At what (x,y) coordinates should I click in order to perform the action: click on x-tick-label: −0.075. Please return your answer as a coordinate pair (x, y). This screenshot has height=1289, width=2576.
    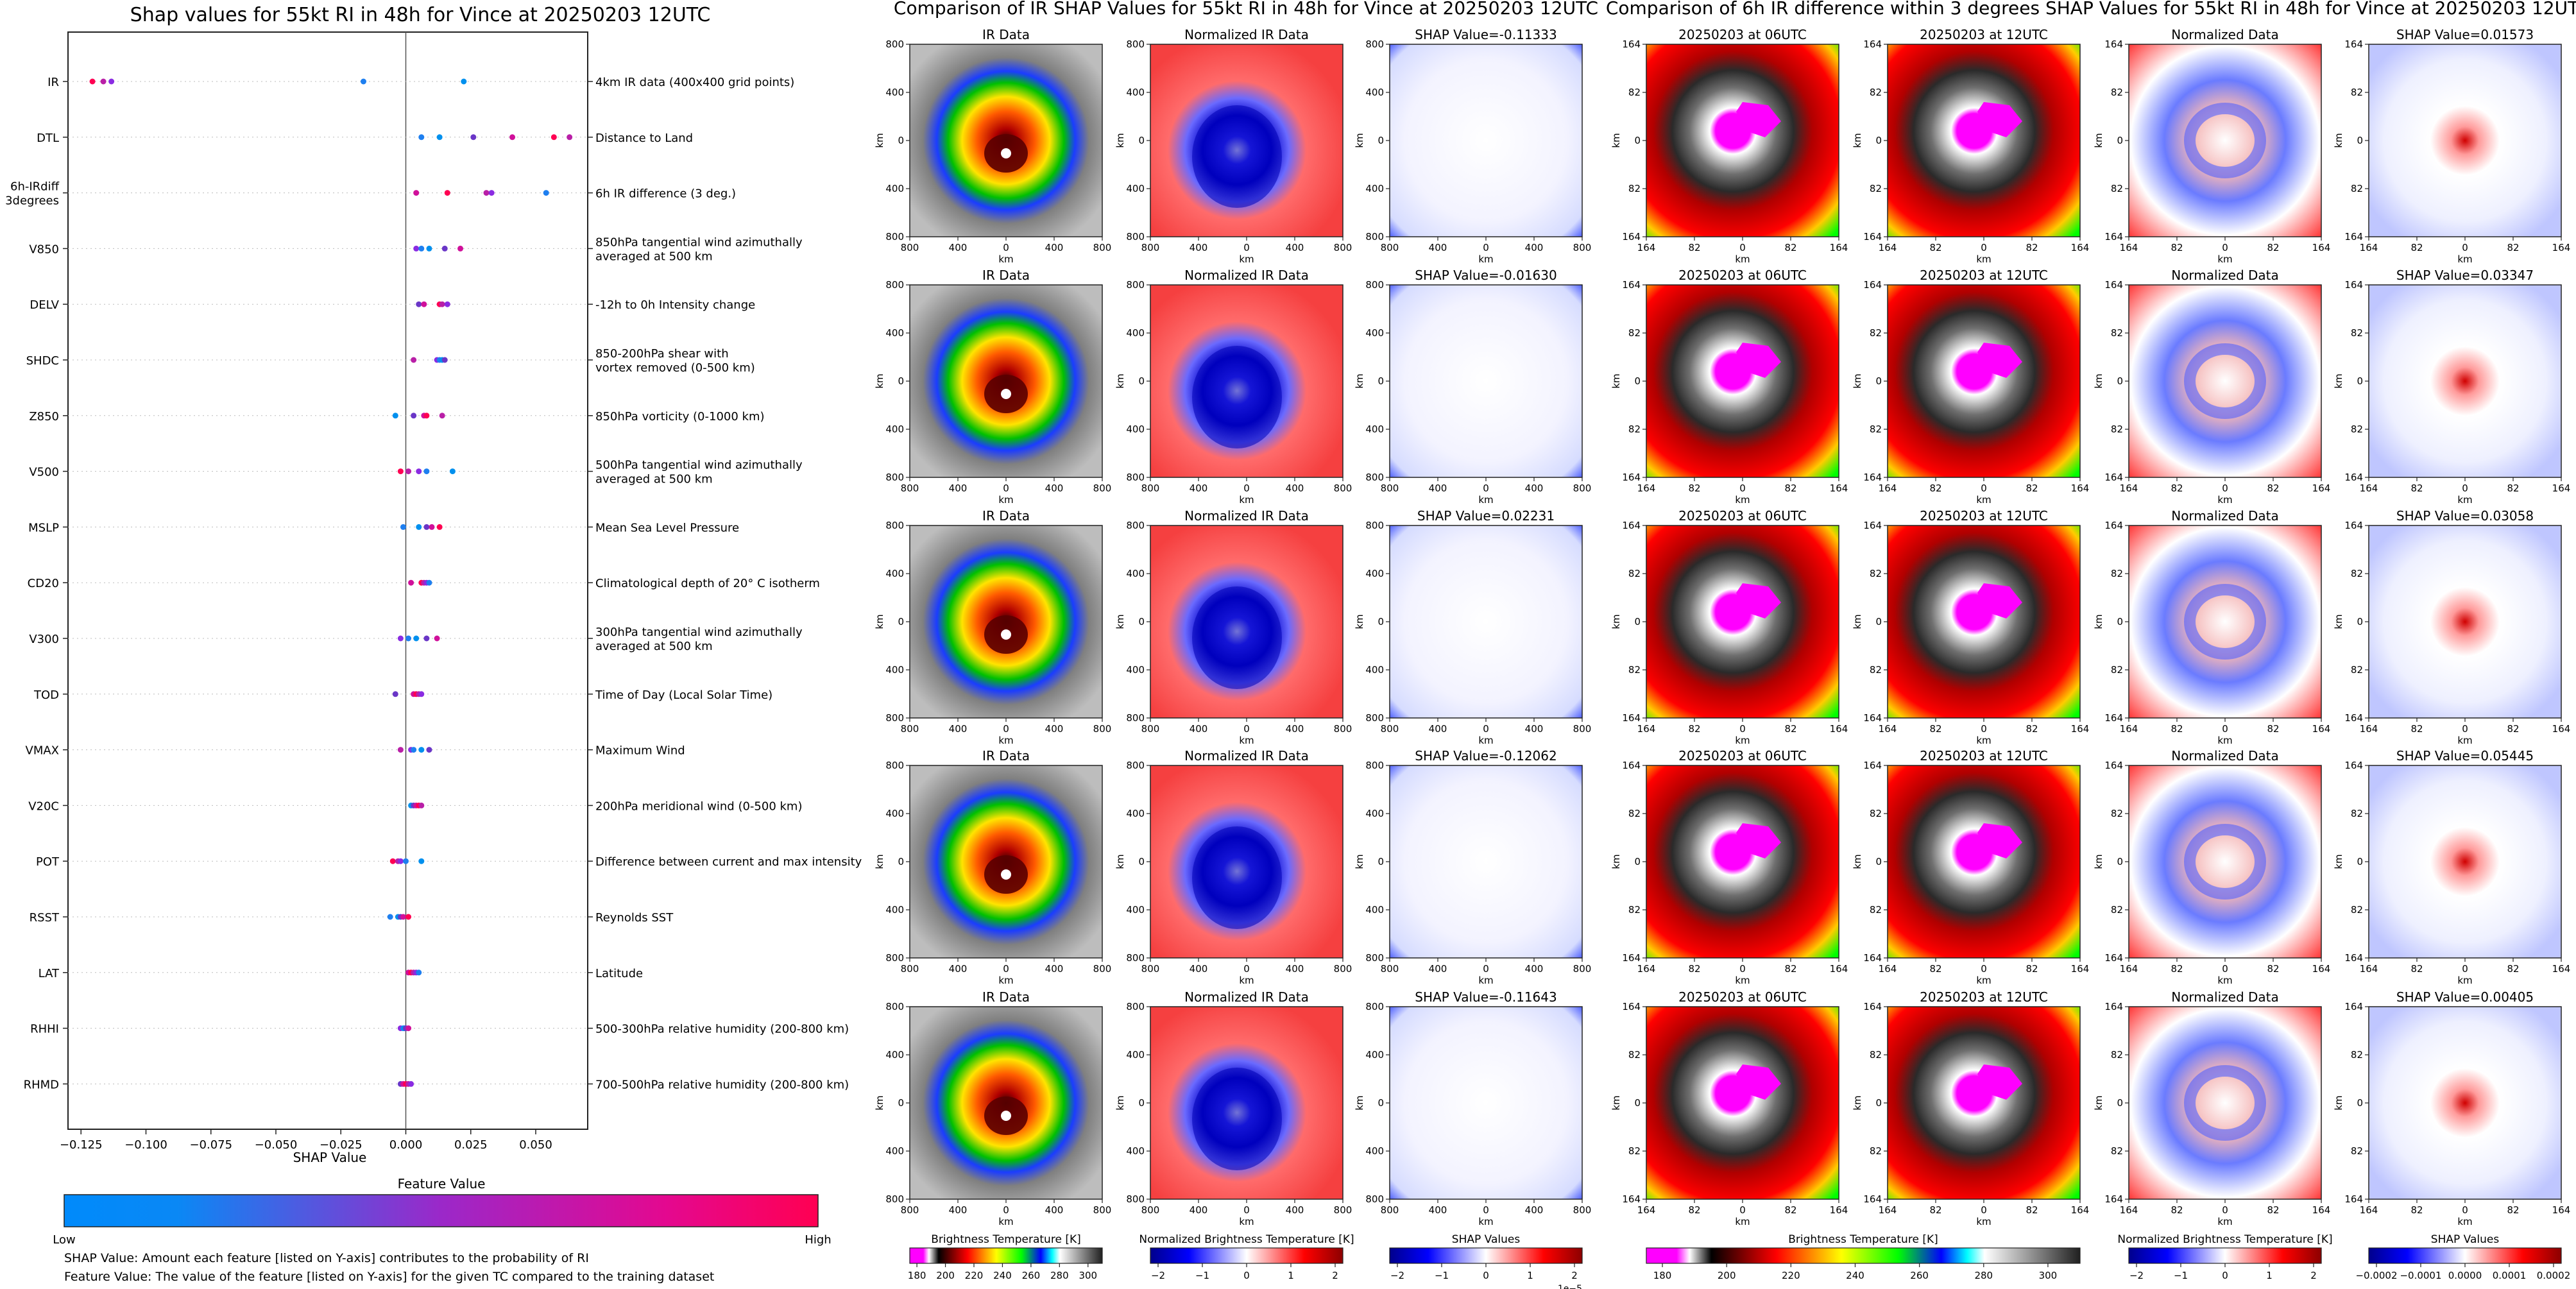
    Looking at the image, I should click on (211, 1145).